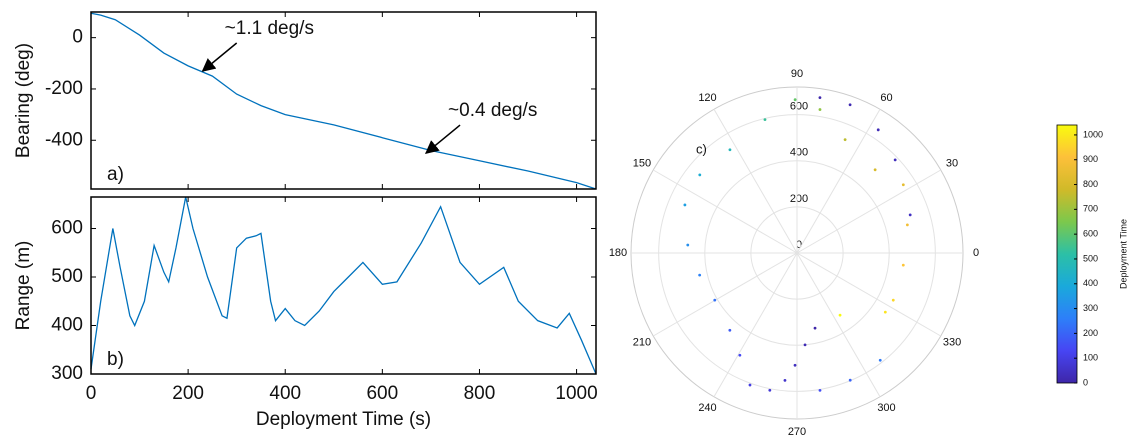 The width and height of the screenshot is (1129, 436). Describe the element at coordinates (1093, 134) in the screenshot. I see `colorbar-tick-label: 1000` at that location.